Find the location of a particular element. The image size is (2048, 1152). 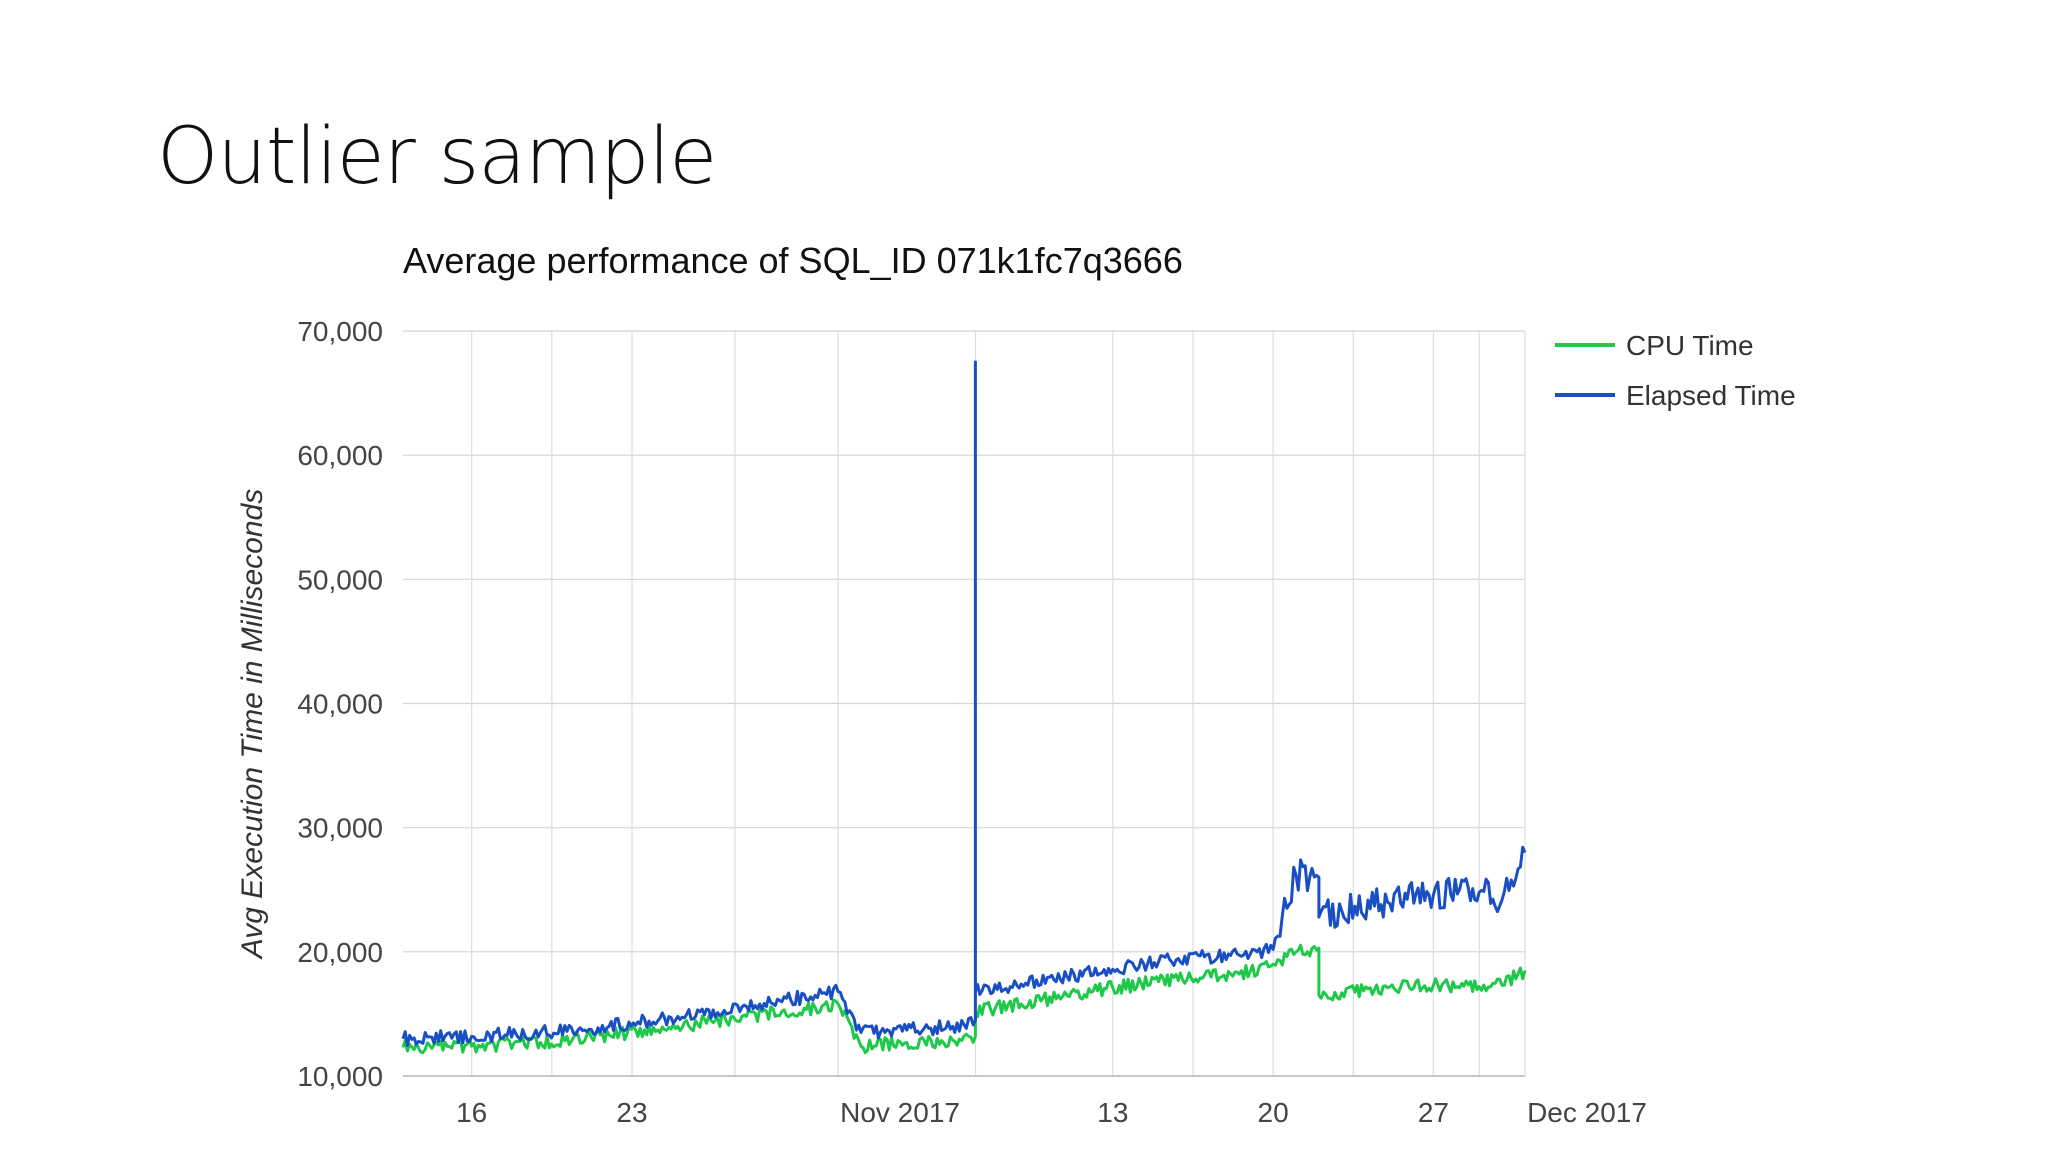

y-tick-label: 10,000 is located at coordinates (340, 1076).